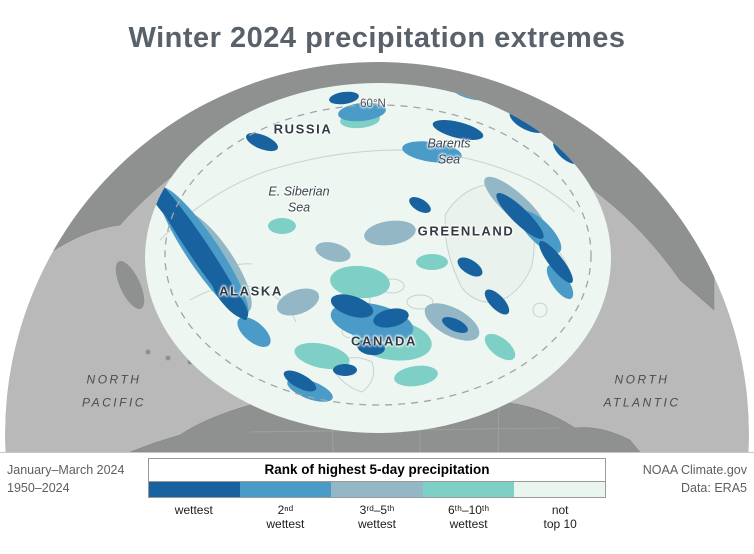 Image resolution: width=754 pixels, height=554 pixels. Describe the element at coordinates (713, 487) in the screenshot. I see `credit-line-2: Data: ERA5` at that location.